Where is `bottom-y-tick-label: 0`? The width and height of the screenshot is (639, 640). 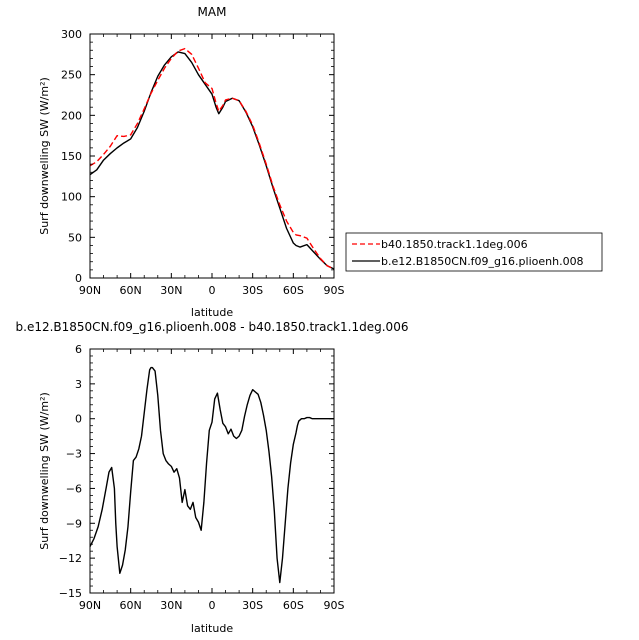 bottom-y-tick-label: 0 is located at coordinates (78, 419).